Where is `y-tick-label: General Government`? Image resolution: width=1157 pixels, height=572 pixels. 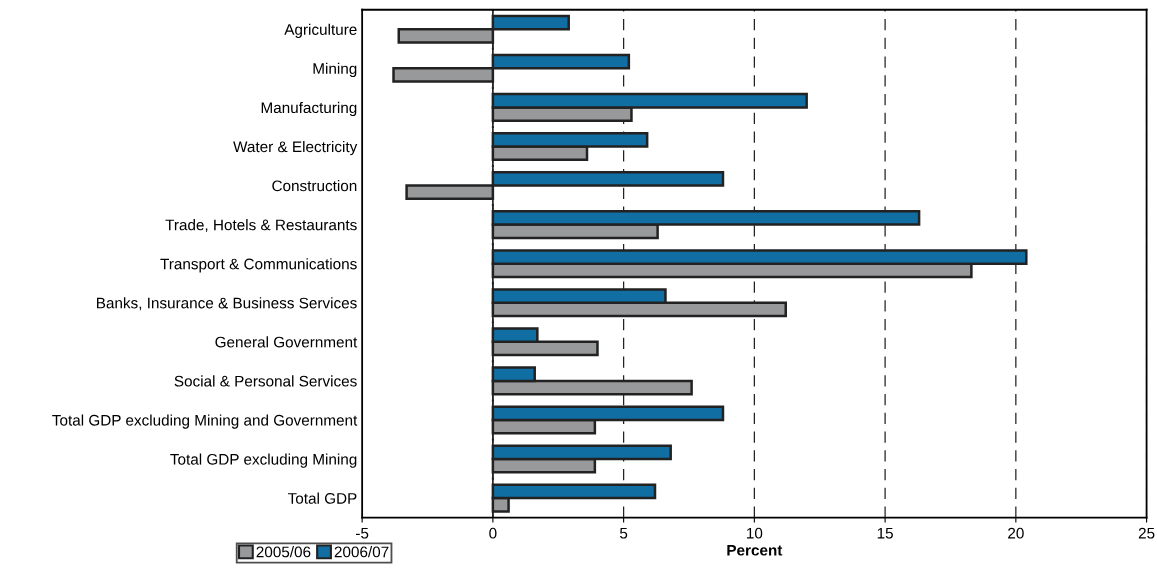
y-tick-label: General Government is located at coordinates (286, 342).